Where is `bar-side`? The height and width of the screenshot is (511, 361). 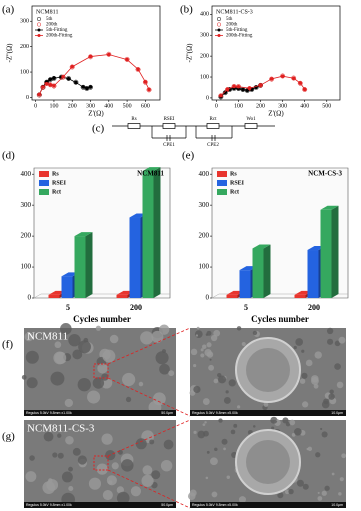 bar-side is located at coordinates (157, 232).